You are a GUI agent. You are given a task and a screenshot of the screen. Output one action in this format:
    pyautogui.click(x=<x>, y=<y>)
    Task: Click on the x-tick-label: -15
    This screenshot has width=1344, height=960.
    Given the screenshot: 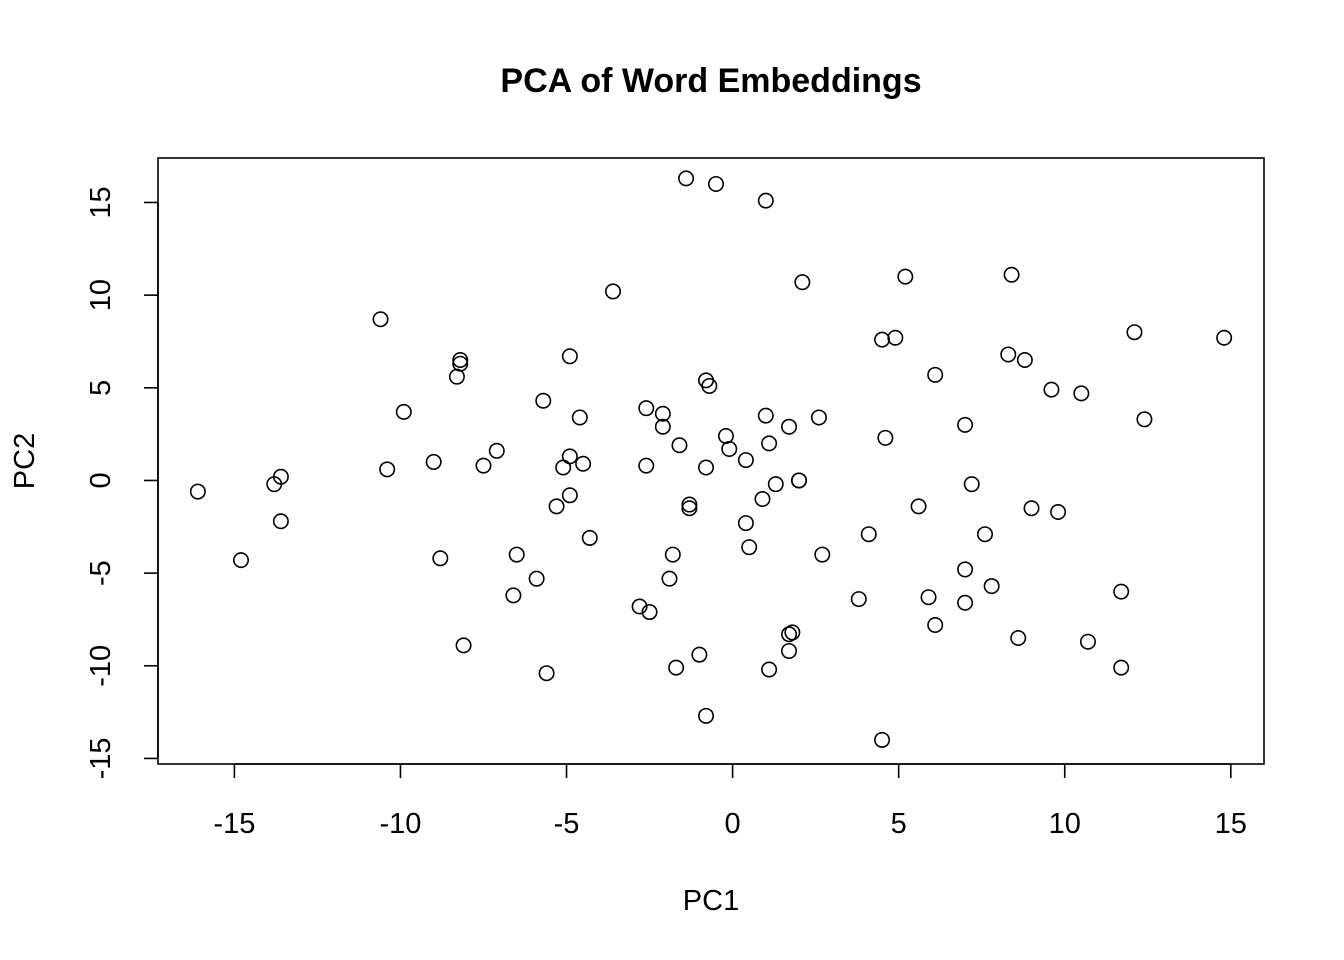 What is the action you would take?
    pyautogui.click(x=234, y=824)
    